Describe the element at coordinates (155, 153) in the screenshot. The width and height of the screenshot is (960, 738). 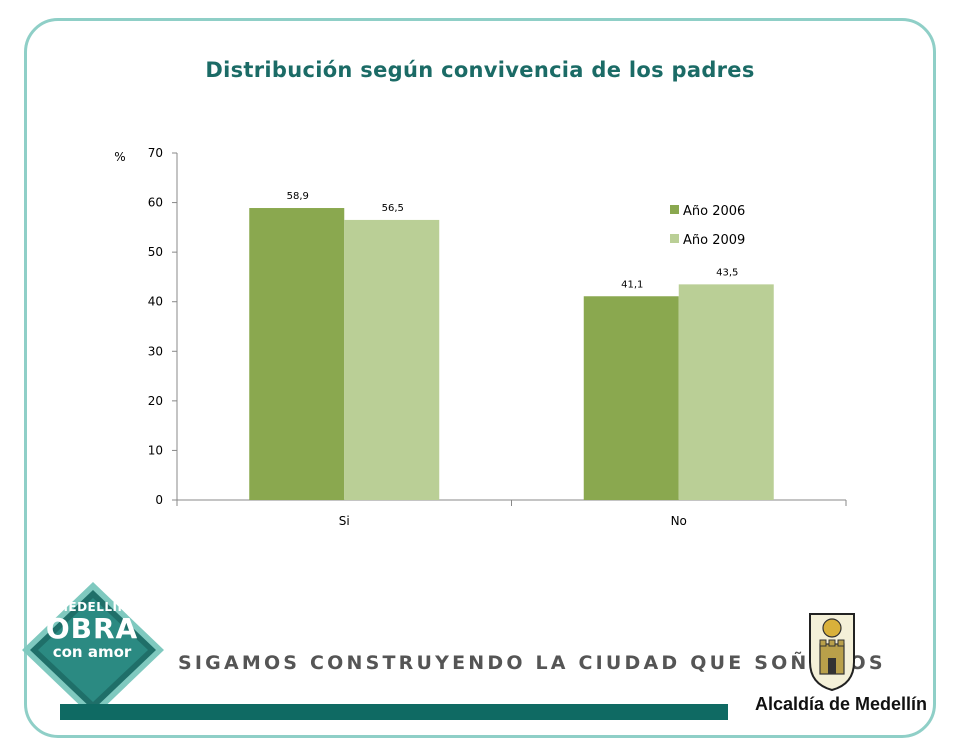
I see `y-tick-label: 70` at that location.